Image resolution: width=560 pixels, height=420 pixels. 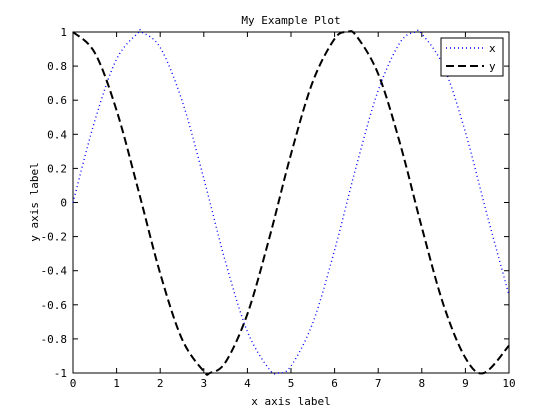 What do you see at coordinates (54, 305) in the screenshot?
I see `y-tick-label: -0.6` at bounding box center [54, 305].